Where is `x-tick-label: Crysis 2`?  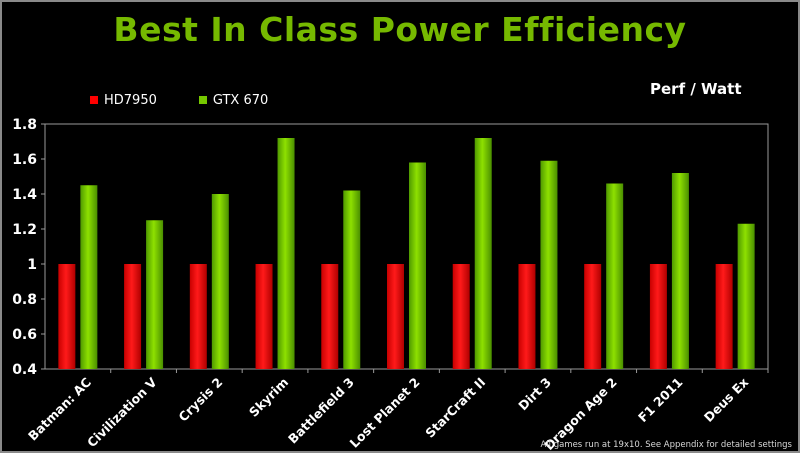 x-tick-label: Crysis 2 is located at coordinates (200, 400).